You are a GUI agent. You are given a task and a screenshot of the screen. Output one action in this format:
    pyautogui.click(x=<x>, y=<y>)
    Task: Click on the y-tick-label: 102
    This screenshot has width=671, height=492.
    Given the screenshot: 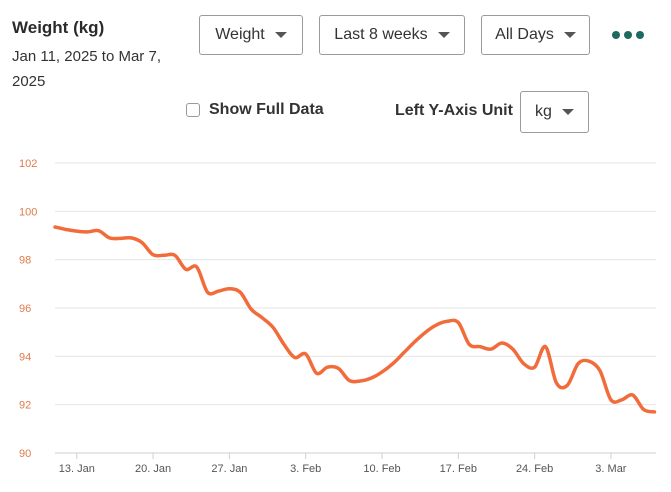 What is the action you would take?
    pyautogui.click(x=28, y=164)
    